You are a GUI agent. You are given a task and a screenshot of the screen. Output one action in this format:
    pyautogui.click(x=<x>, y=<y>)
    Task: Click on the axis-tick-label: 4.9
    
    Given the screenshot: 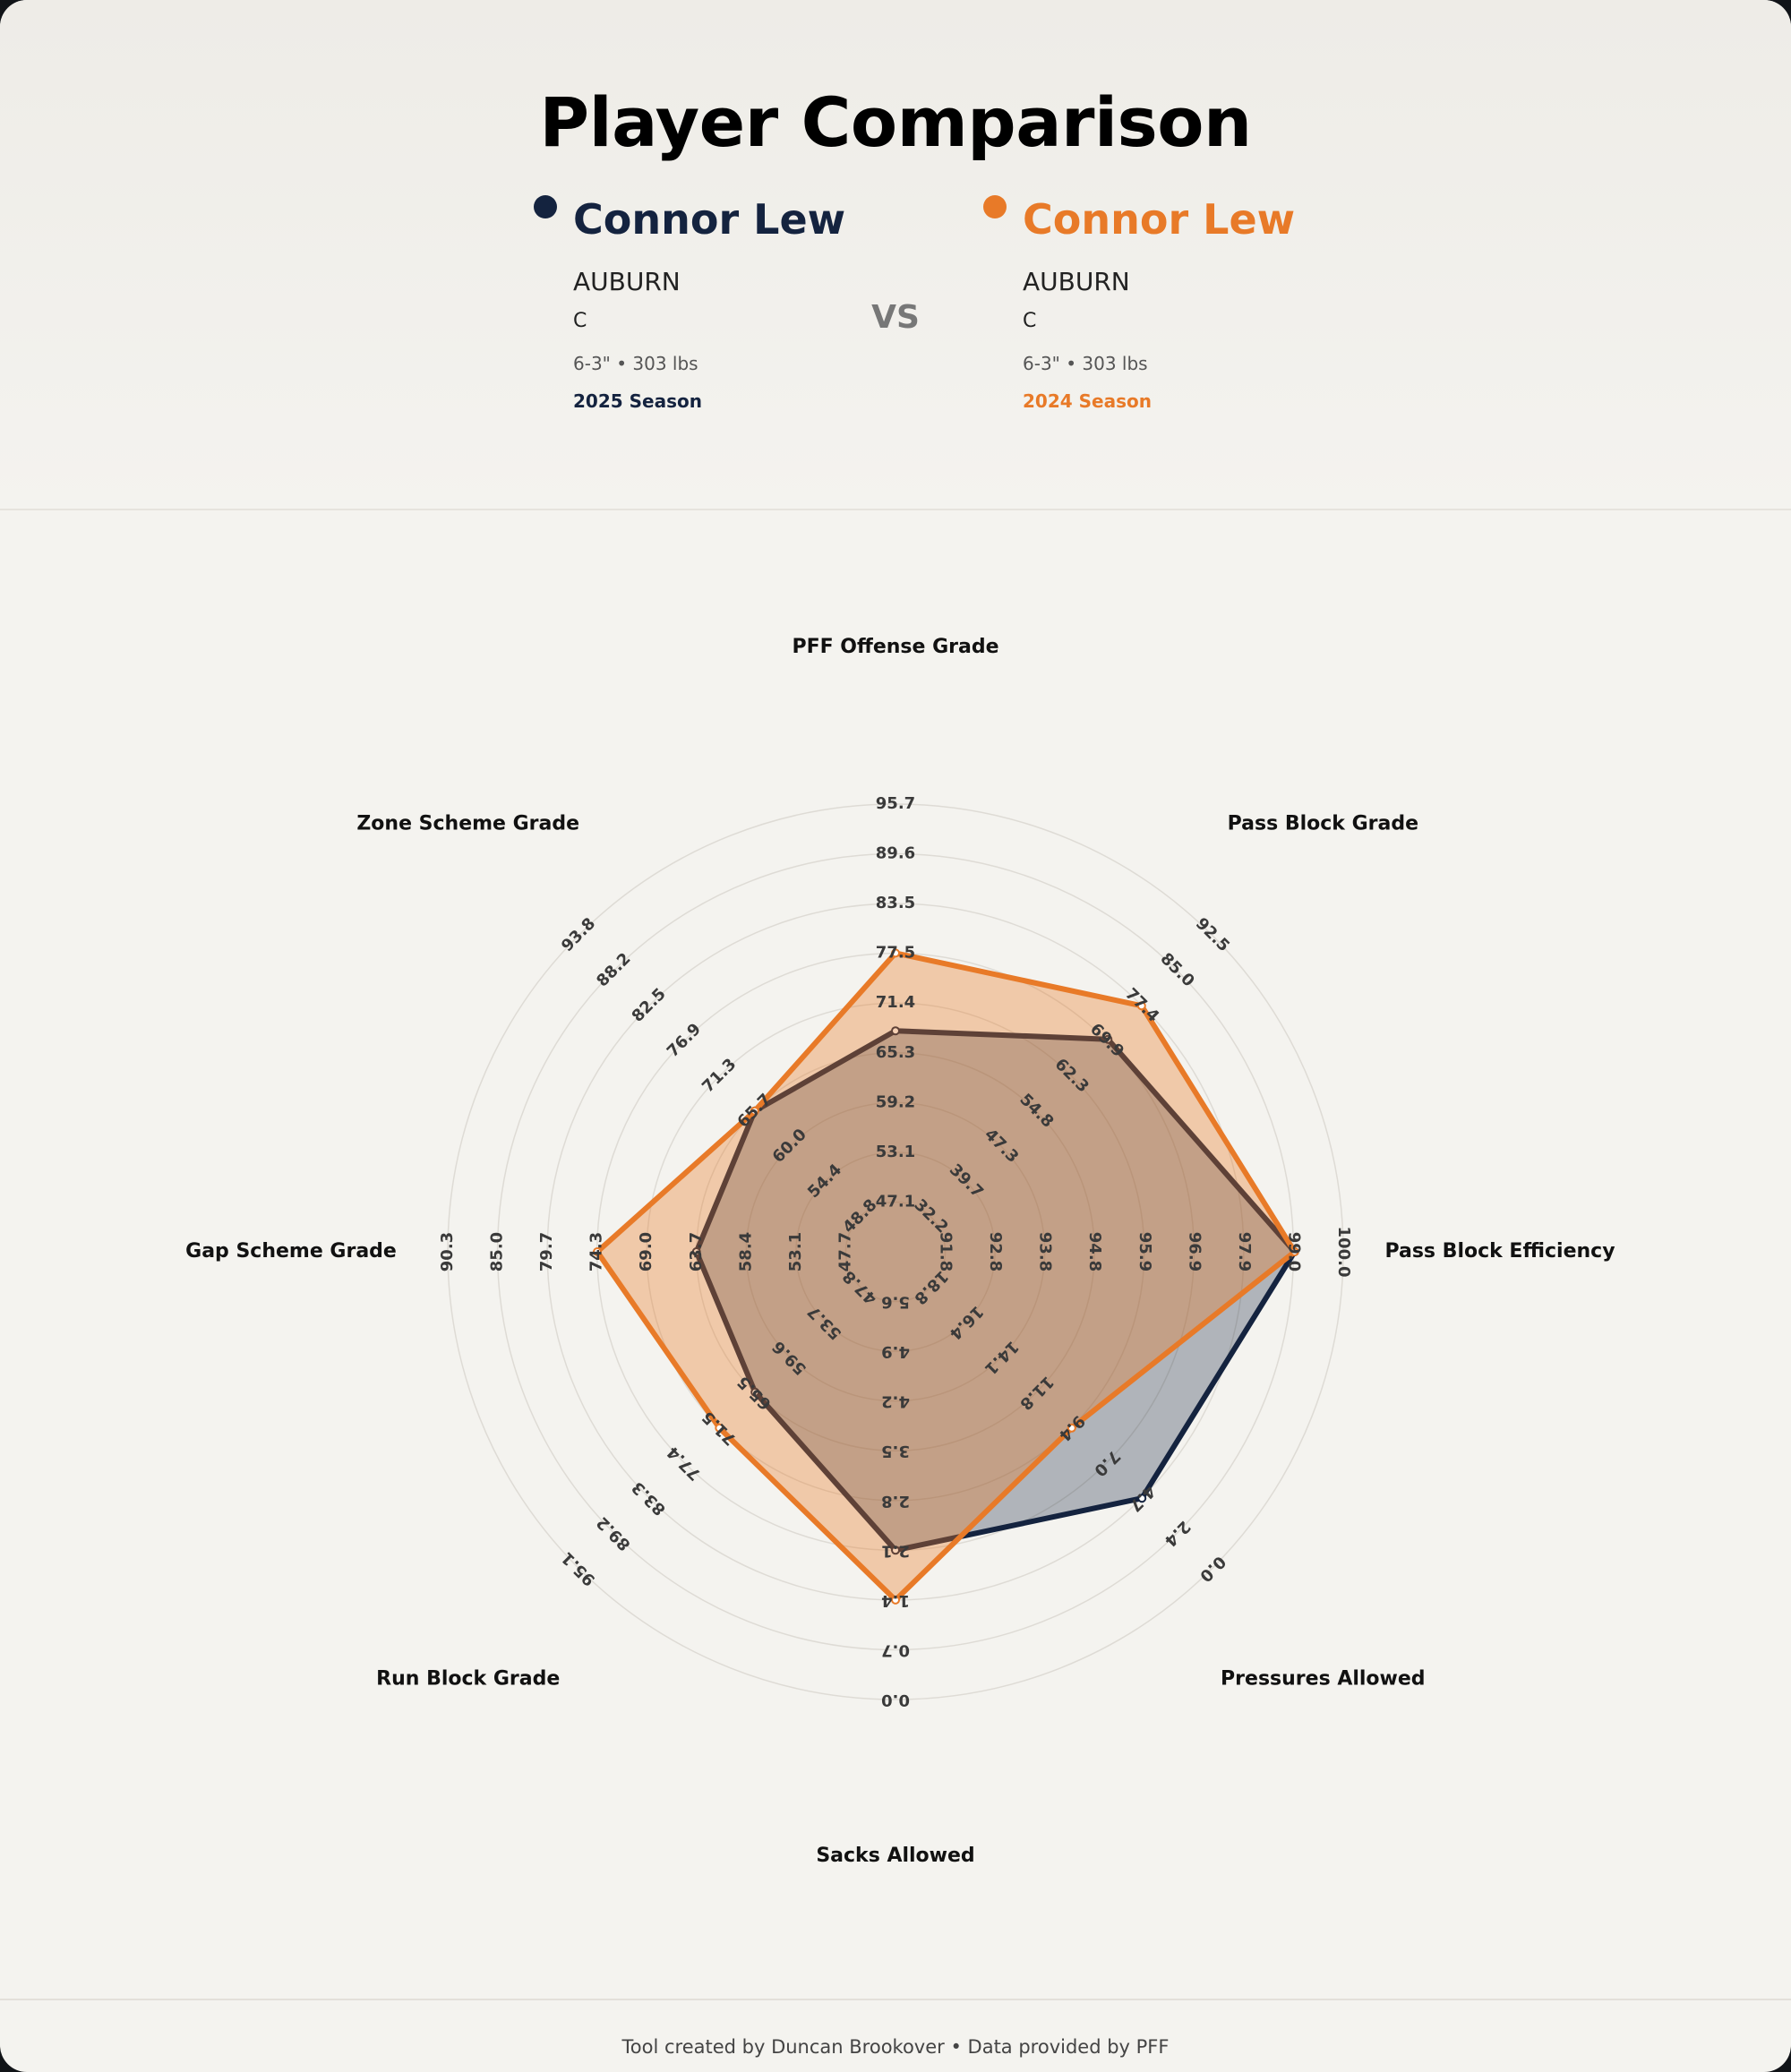 What is the action you would take?
    pyautogui.click(x=895, y=1351)
    